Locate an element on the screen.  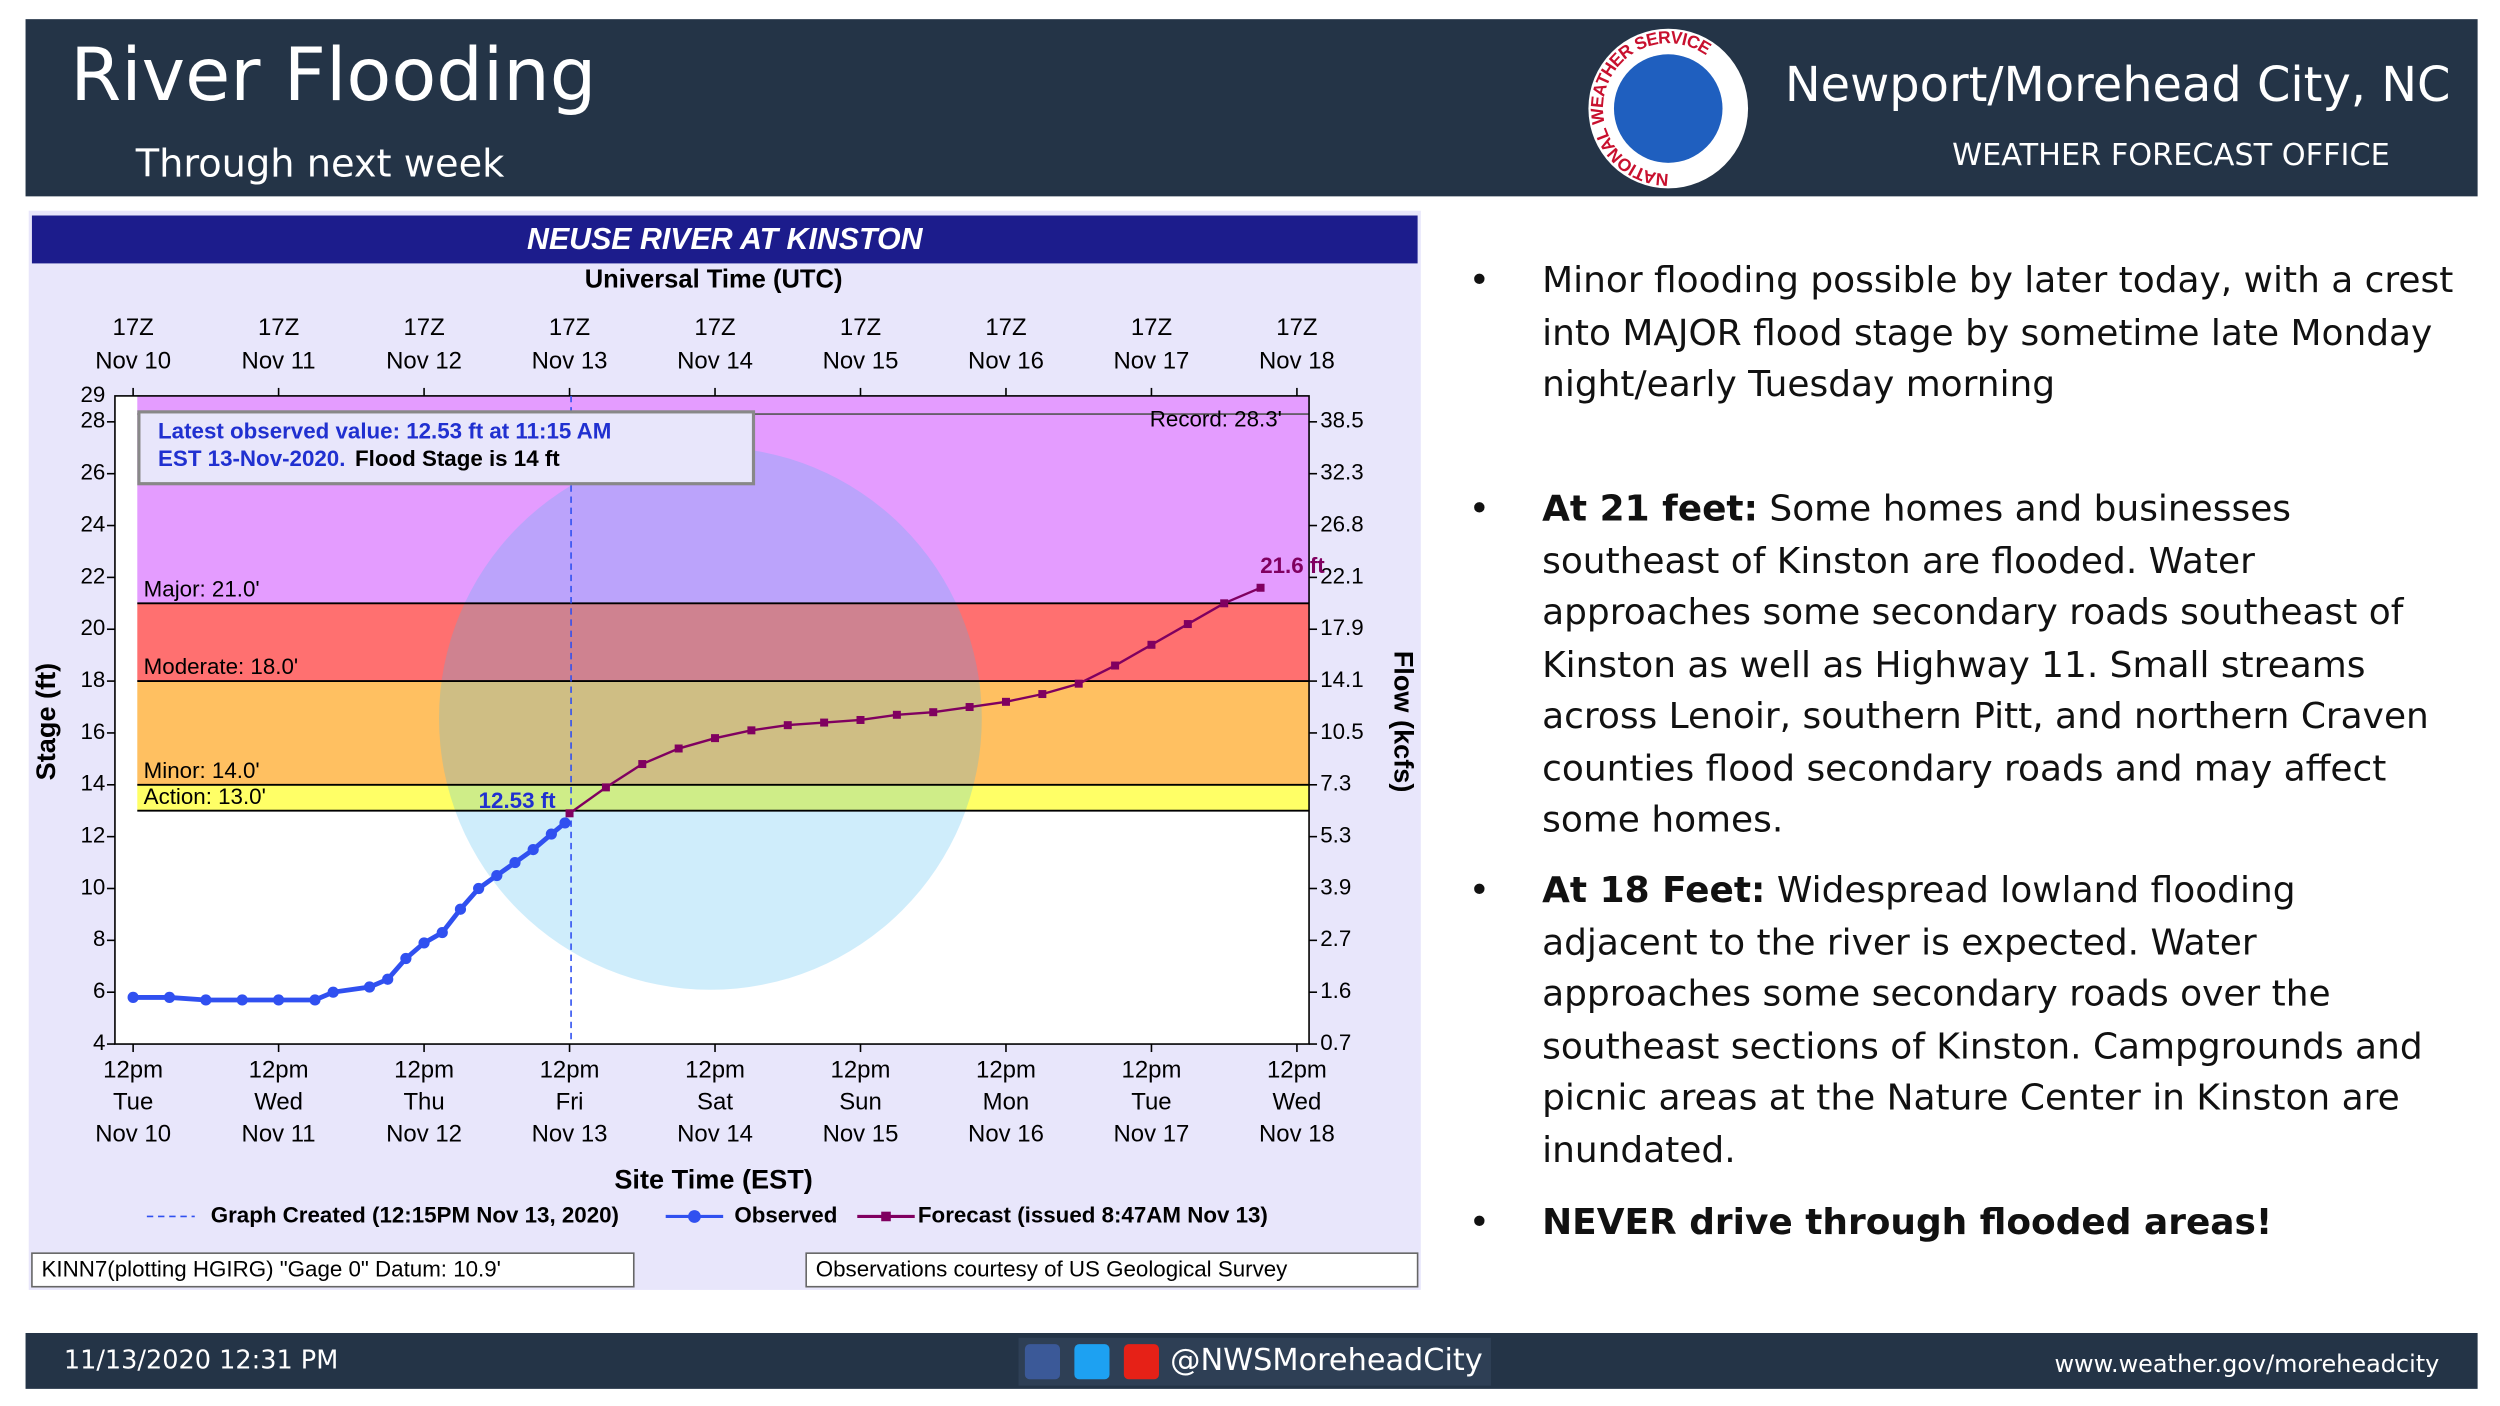
legend-label: Forecast (issued 8:47AM Nov 13) is located at coordinates (1093, 1214).